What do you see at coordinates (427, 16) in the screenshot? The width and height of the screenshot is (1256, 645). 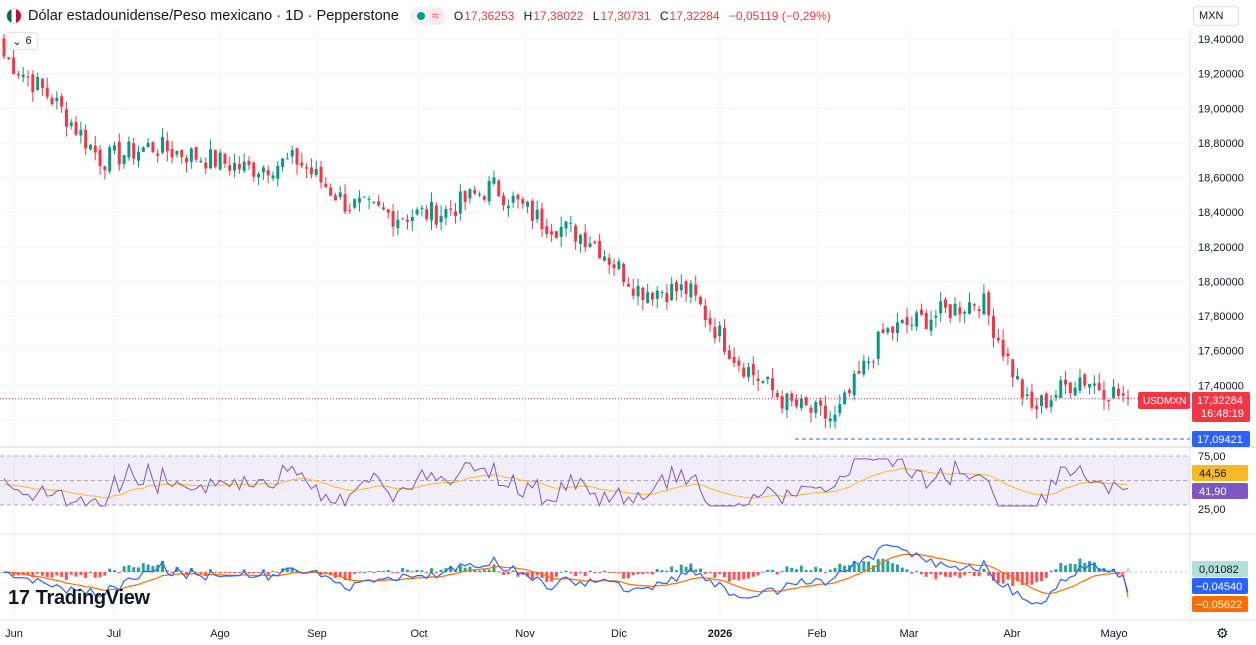 I see `market-status-pill: ≈` at bounding box center [427, 16].